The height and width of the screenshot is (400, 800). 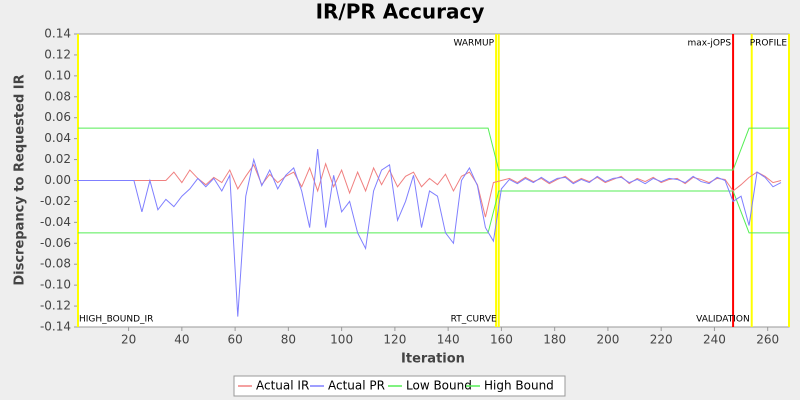 What do you see at coordinates (439, 386) in the screenshot?
I see `legend-label: Low Bound` at bounding box center [439, 386].